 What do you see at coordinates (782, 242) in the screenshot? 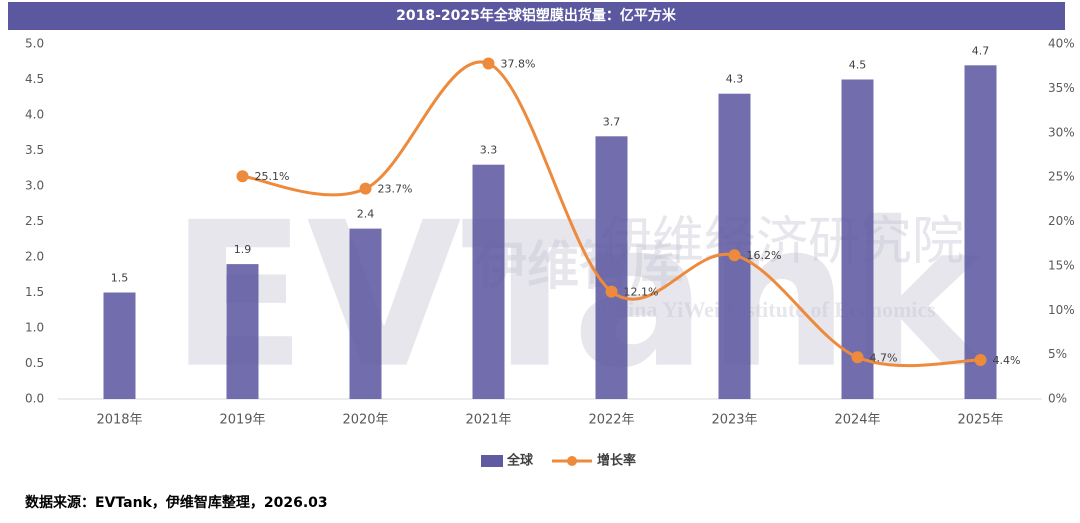
I see `watermark-text: 伊维经济研究院` at bounding box center [782, 242].